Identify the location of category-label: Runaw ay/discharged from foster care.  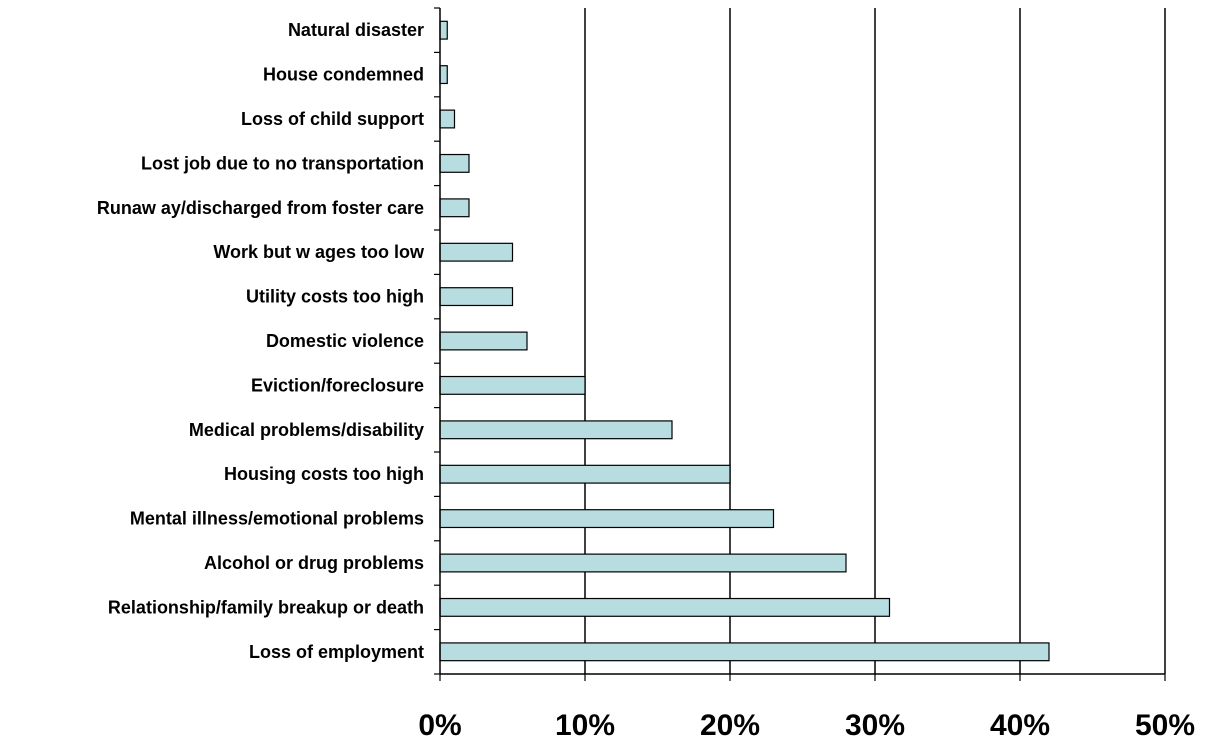
(260, 208).